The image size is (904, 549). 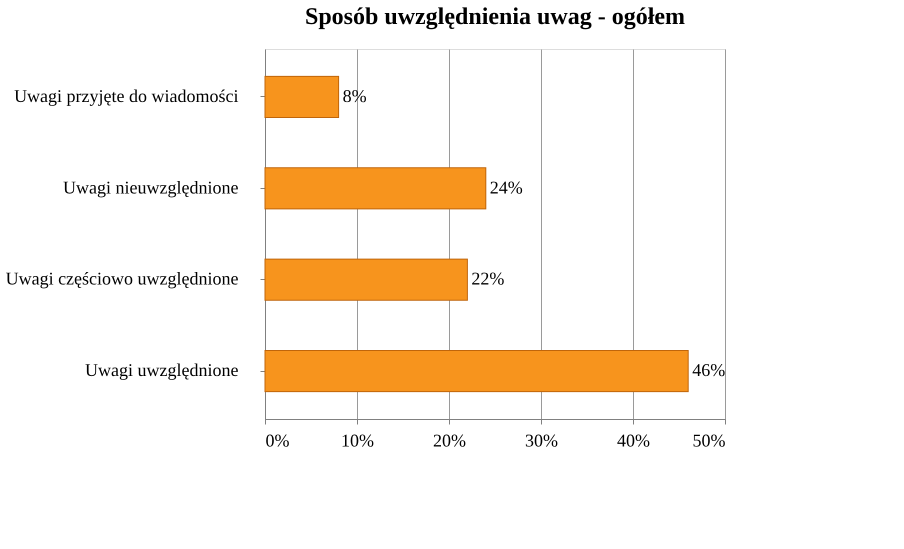 What do you see at coordinates (278, 440) in the screenshot?
I see `x-tick-label: 0%` at bounding box center [278, 440].